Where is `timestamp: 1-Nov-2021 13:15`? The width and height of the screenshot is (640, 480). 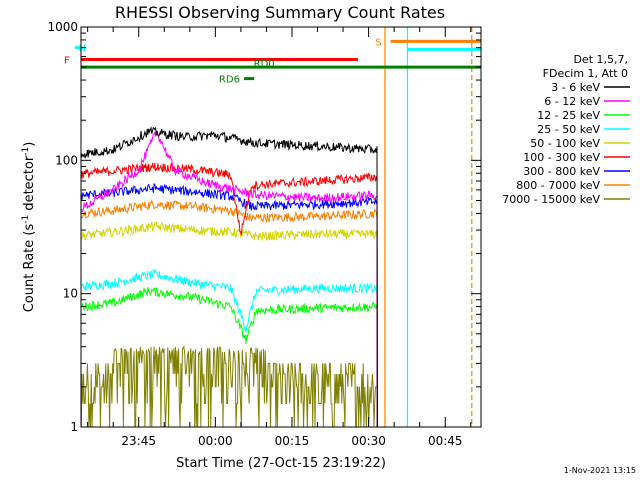 timestamp: 1-Nov-2021 13:15 is located at coordinates (600, 470).